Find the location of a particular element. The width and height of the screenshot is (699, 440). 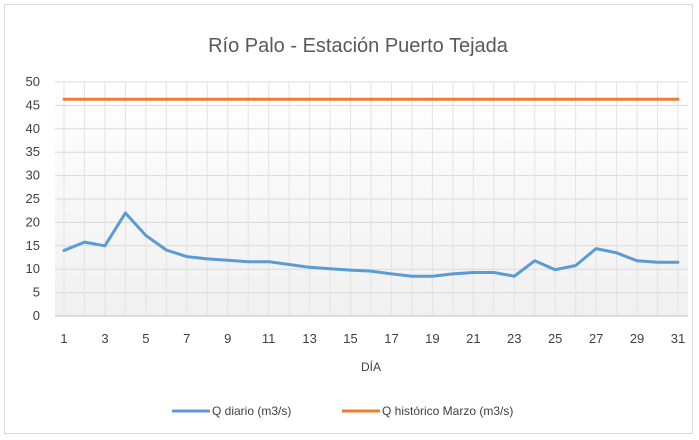

y-tick-label: 10 is located at coordinates (33, 268).